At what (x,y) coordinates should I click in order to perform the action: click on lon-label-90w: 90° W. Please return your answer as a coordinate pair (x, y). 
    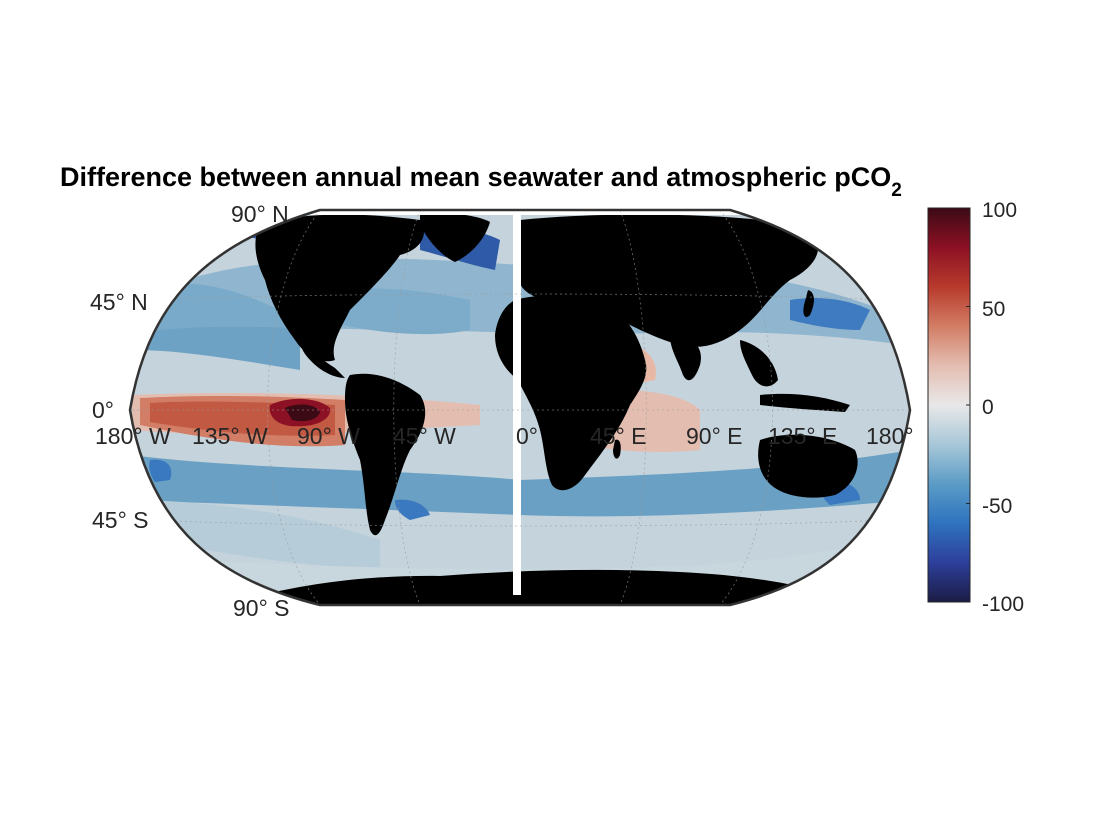
    Looking at the image, I should click on (328, 436).